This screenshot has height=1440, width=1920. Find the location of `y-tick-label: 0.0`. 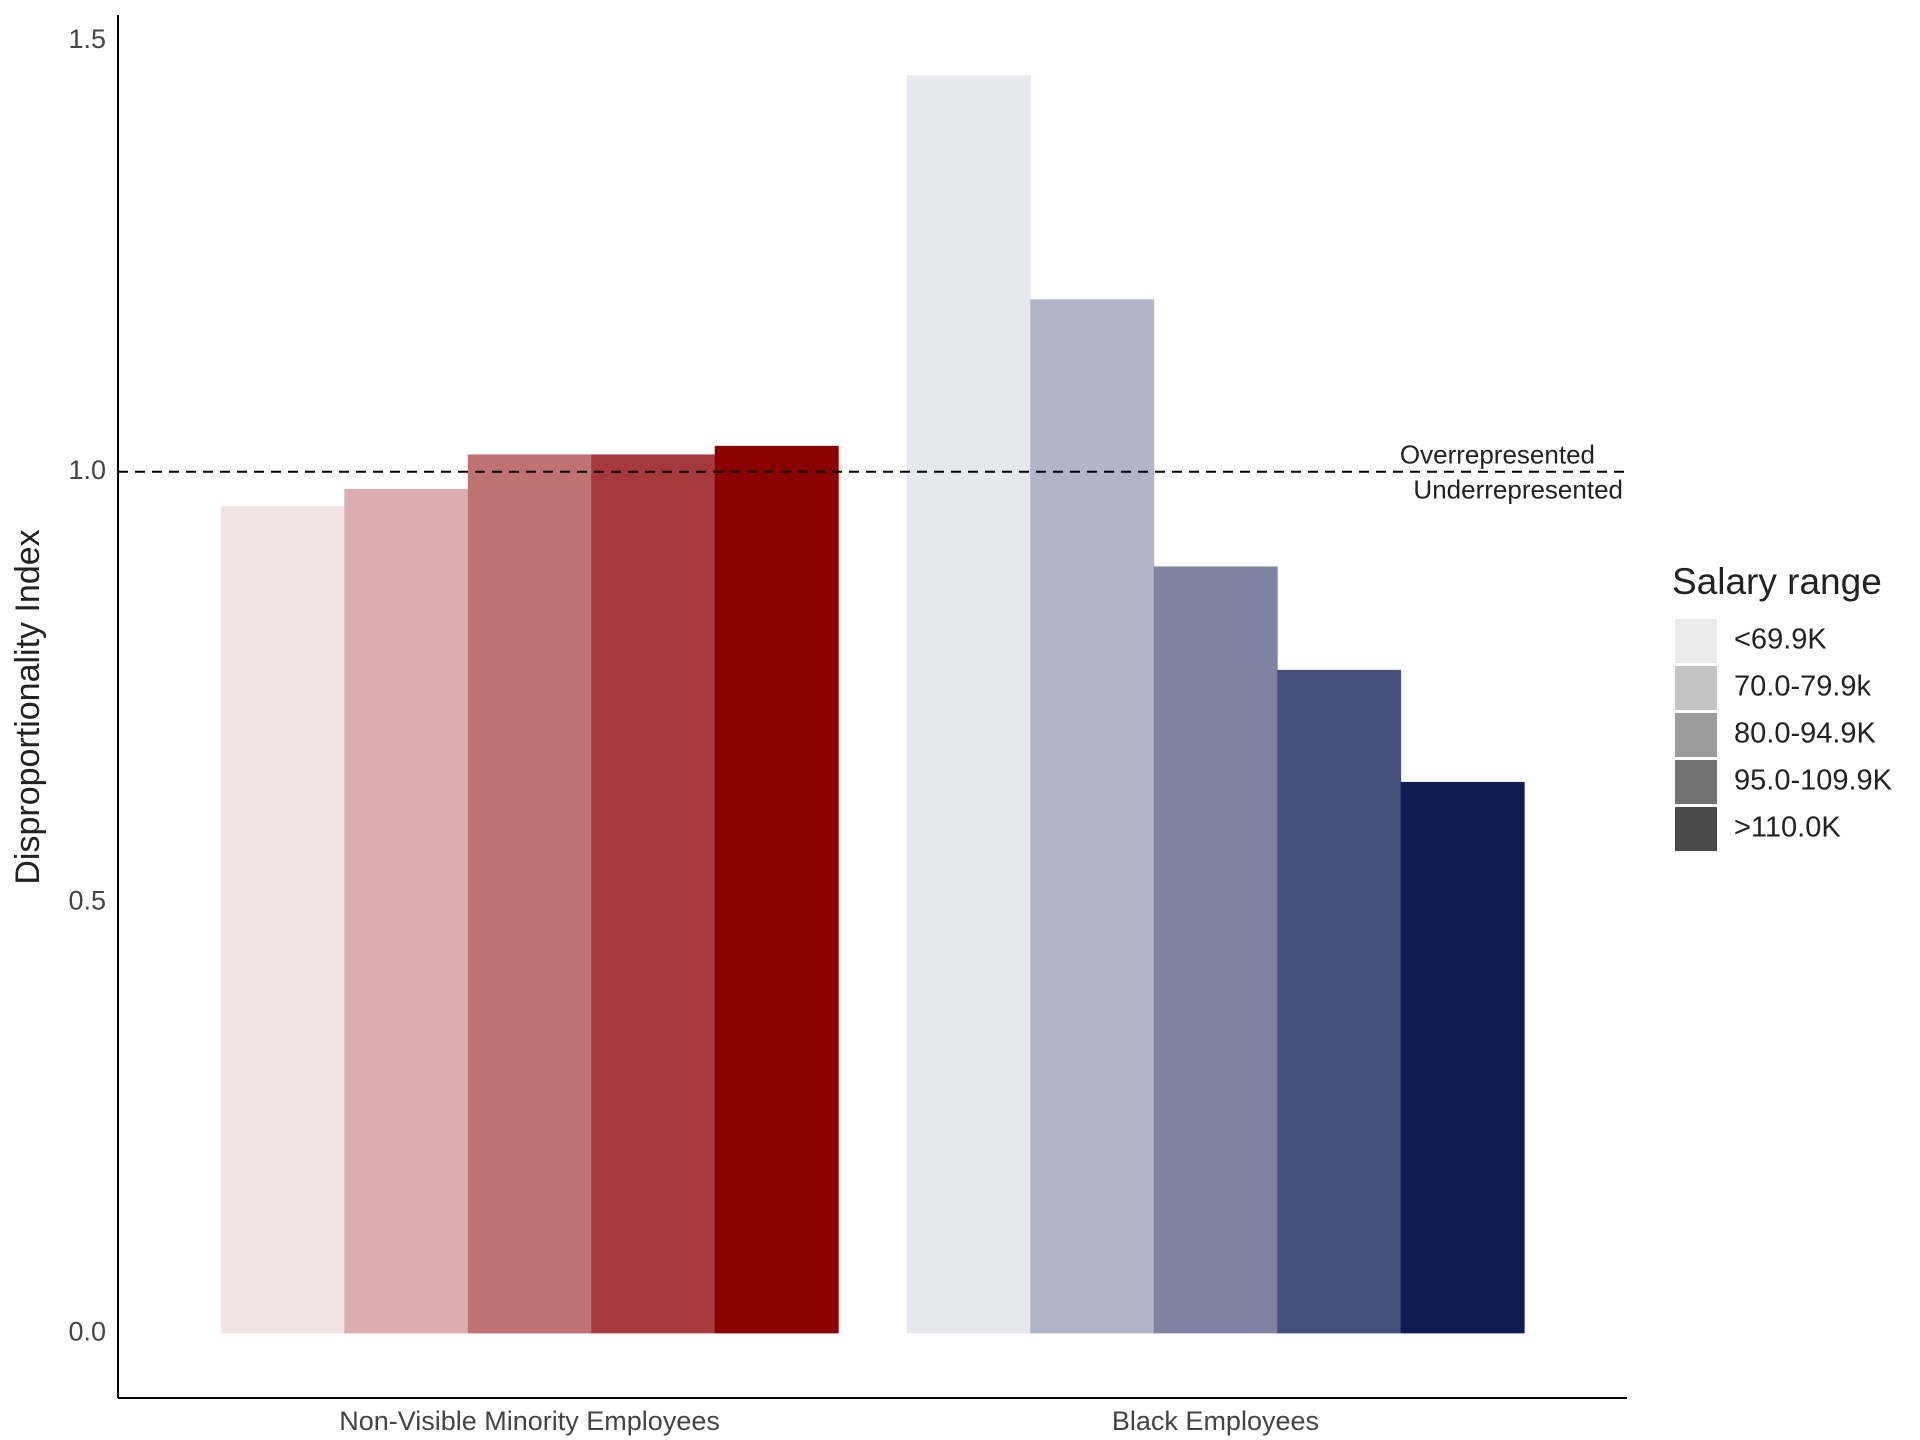

y-tick-label: 0.0 is located at coordinates (87, 1331).